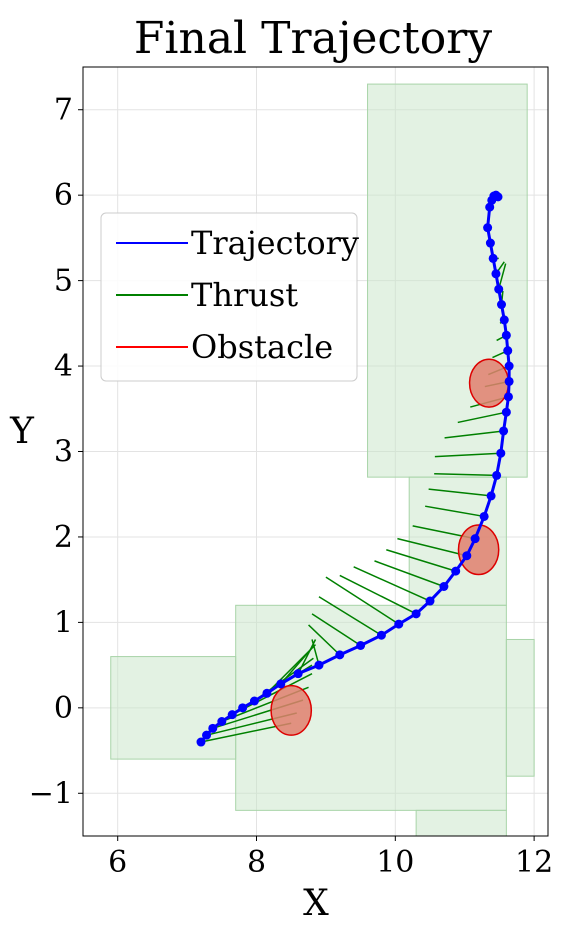  What do you see at coordinates (63, 195) in the screenshot?
I see `y-tick-label: 6` at bounding box center [63, 195].